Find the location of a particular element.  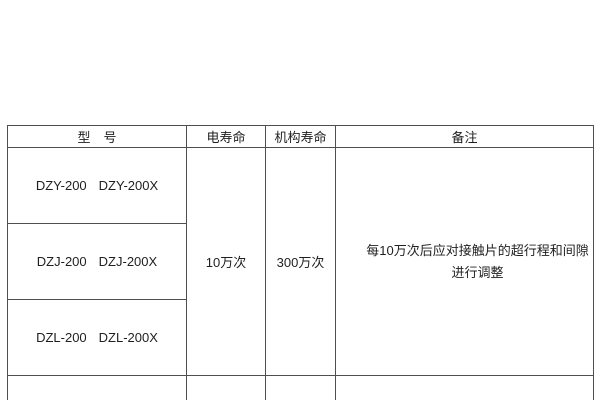

model-cell: DZB-200 DZB-200X is located at coordinates (97, 387).